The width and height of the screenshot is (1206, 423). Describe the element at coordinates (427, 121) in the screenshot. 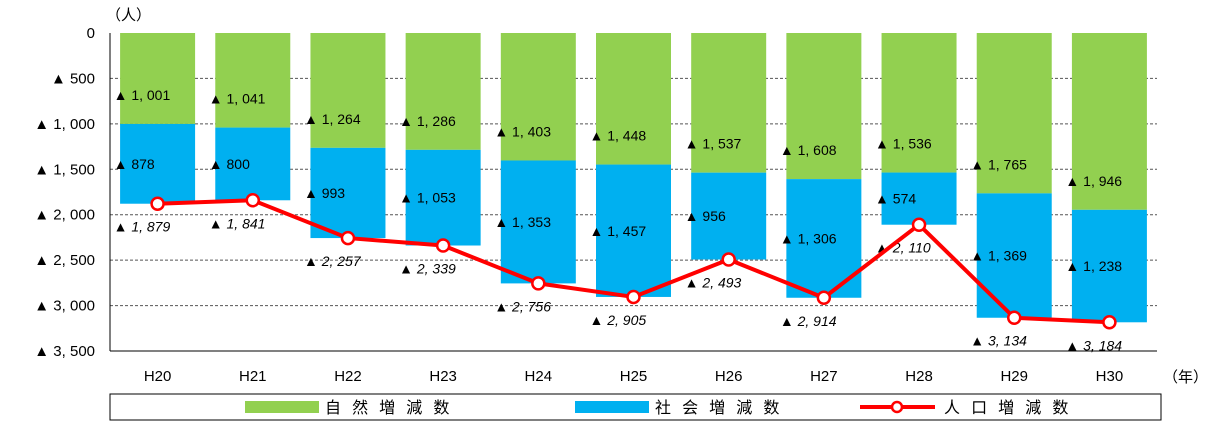

I see `data-label-natural: ▲ 1, 286` at that location.